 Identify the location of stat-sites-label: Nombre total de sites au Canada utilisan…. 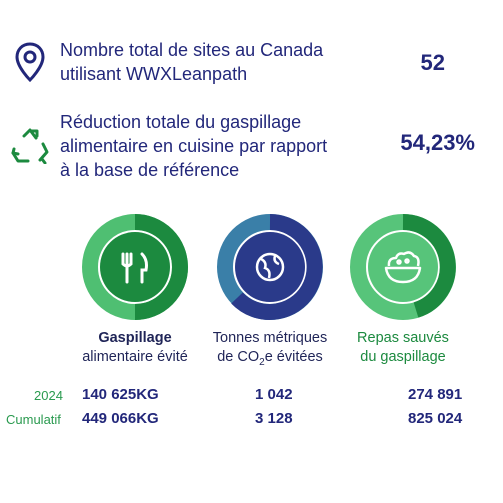
(192, 62).